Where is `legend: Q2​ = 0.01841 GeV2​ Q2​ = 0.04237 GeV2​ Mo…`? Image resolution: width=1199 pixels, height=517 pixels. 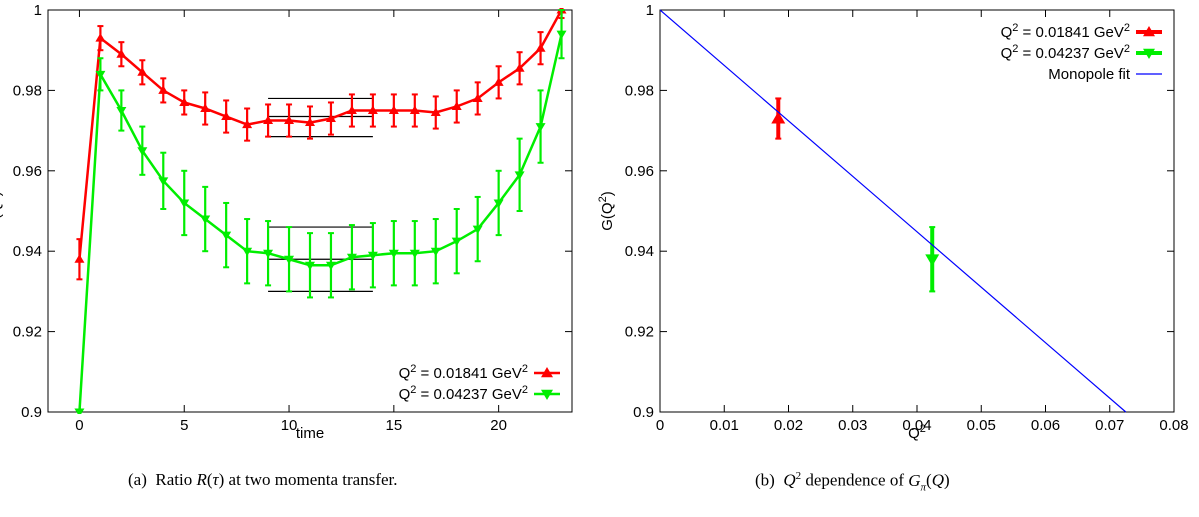 legend: Q2​ = 0.01841 GeV2​ Q2​ = 0.04237 GeV2​ Mo… is located at coordinates (1081, 52).